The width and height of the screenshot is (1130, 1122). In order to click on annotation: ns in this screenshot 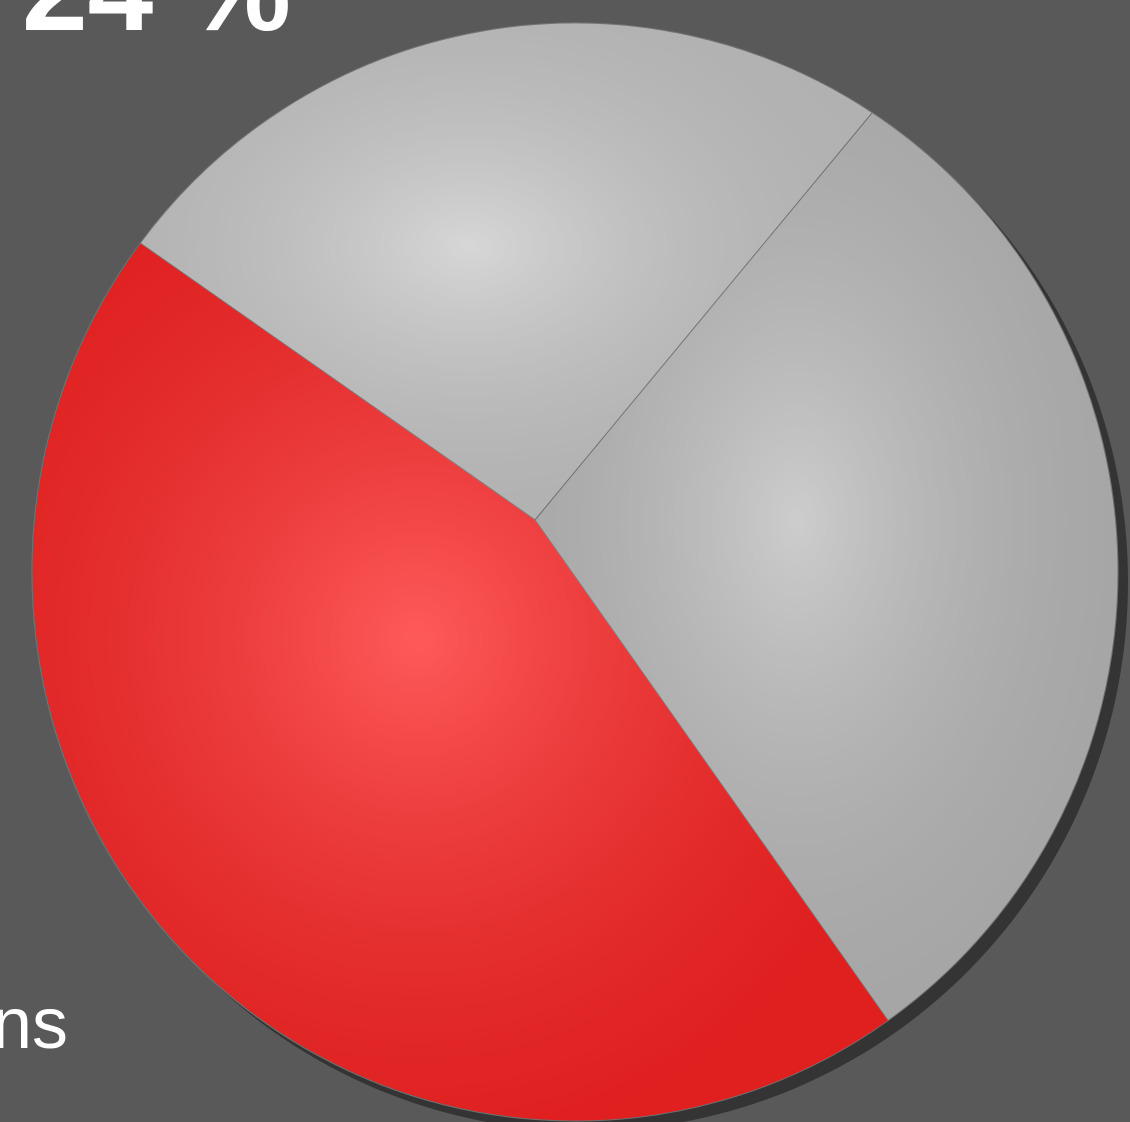, I will do `click(34, 1024)`.